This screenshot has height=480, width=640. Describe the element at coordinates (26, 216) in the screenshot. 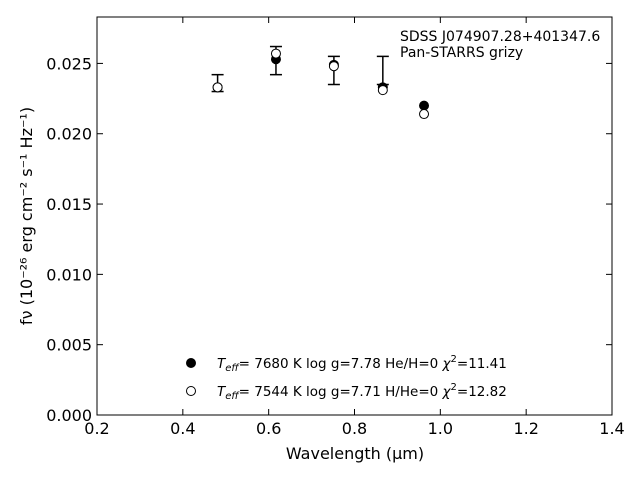

I see `y-axis-title: fν (10⁻²⁶ erg cm⁻² s⁻¹ Hz⁻¹)` at that location.